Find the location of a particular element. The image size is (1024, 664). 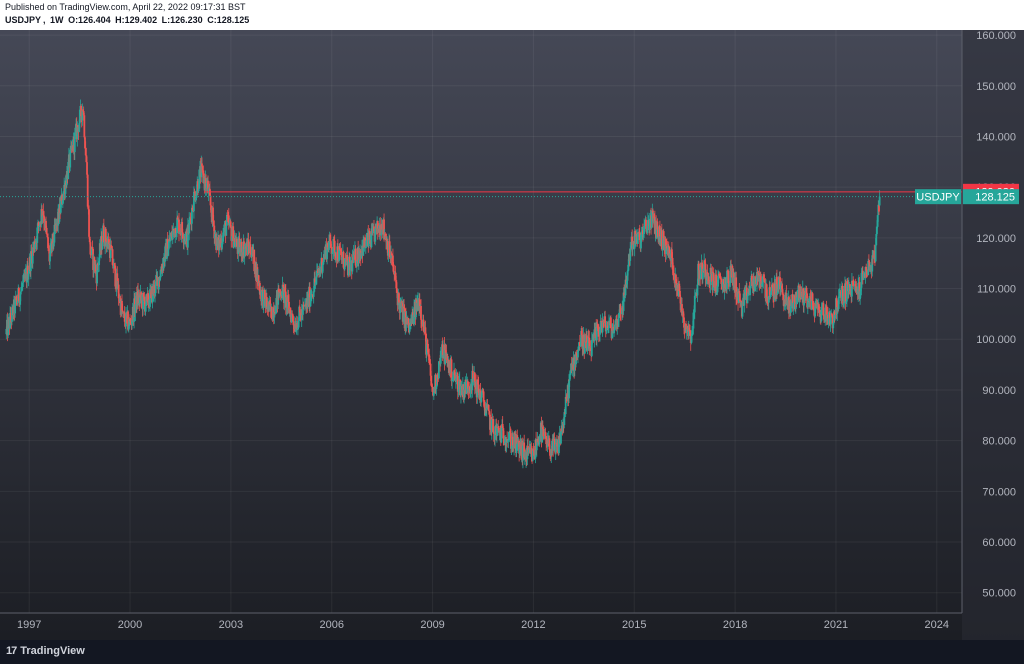

y-tick-label: 160.000 is located at coordinates (996, 36).